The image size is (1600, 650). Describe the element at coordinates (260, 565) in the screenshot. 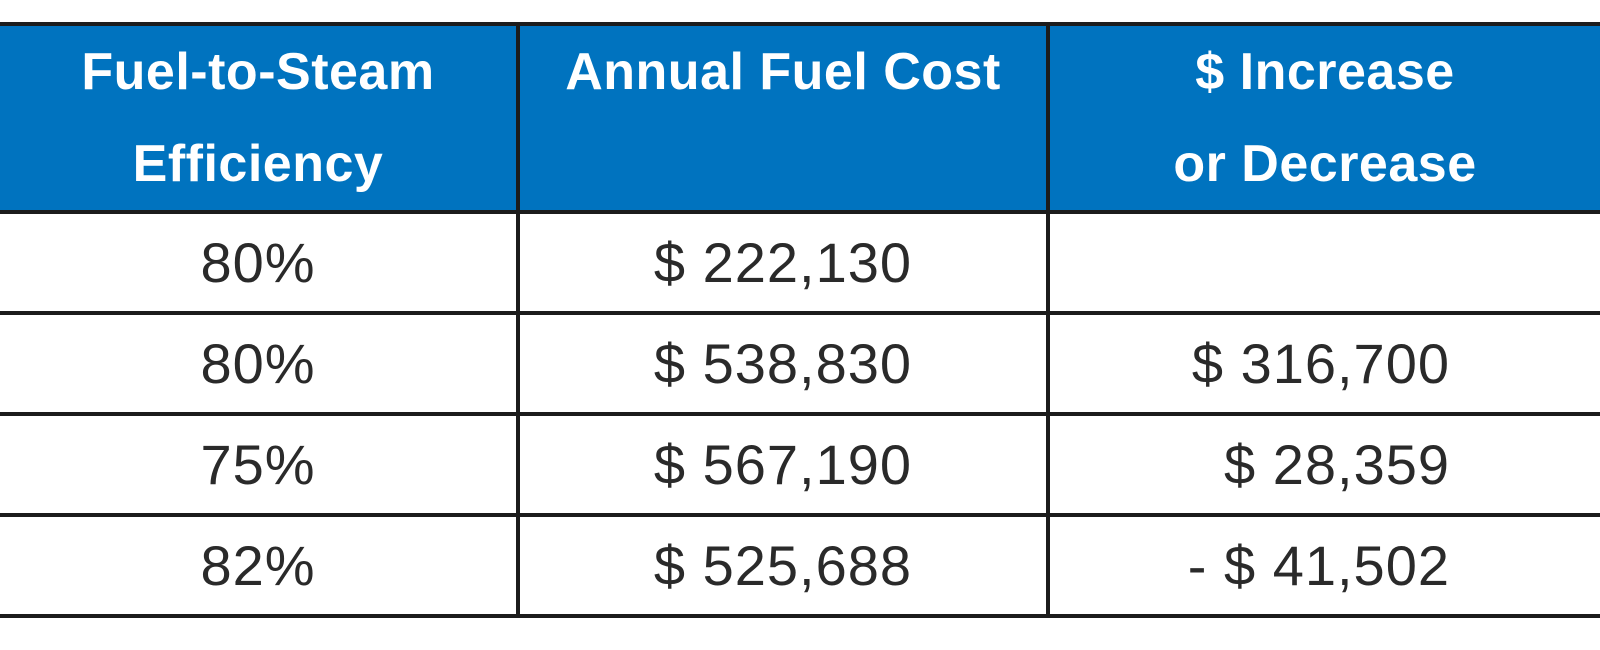

I see `cell-efficiency: 82%` at that location.